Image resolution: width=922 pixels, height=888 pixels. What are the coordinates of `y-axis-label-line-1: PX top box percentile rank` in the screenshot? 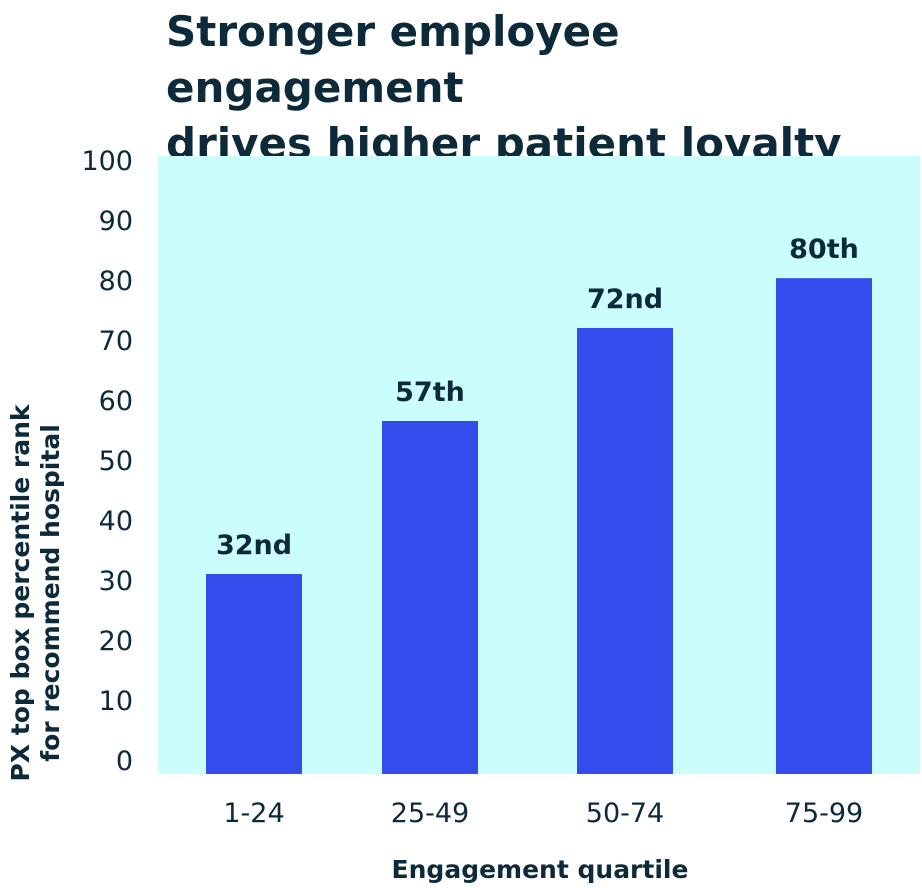 It's located at (20, 592).